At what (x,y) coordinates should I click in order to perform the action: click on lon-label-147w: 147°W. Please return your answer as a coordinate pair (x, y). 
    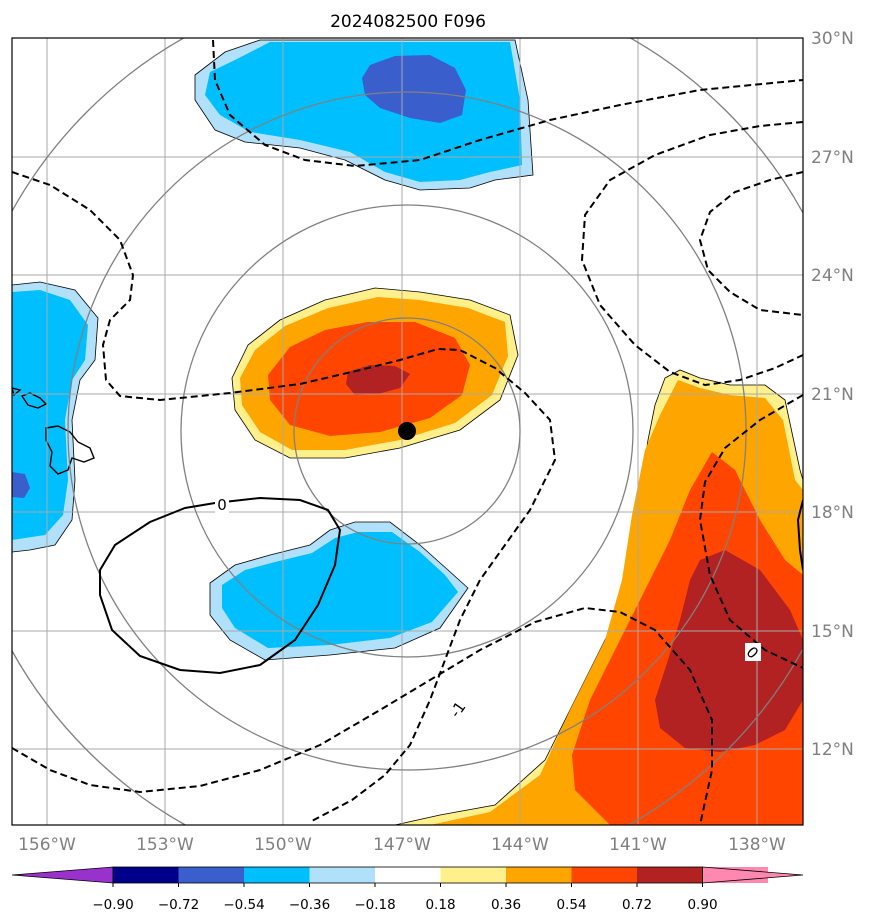
    Looking at the image, I should click on (402, 845).